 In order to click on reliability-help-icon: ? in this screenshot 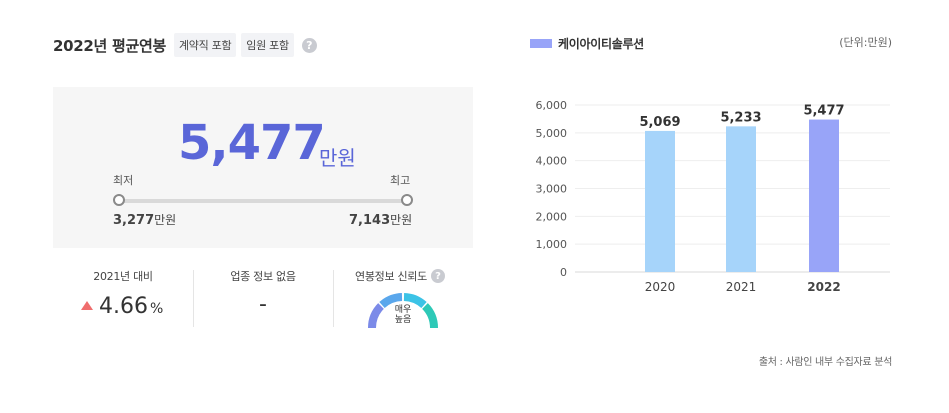, I will do `click(437, 276)`.